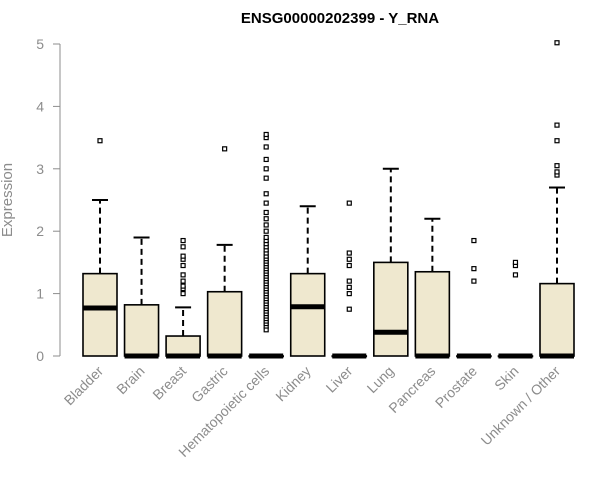 The height and width of the screenshot is (500, 600). I want to click on y-axis-label: Expression, so click(8, 200).